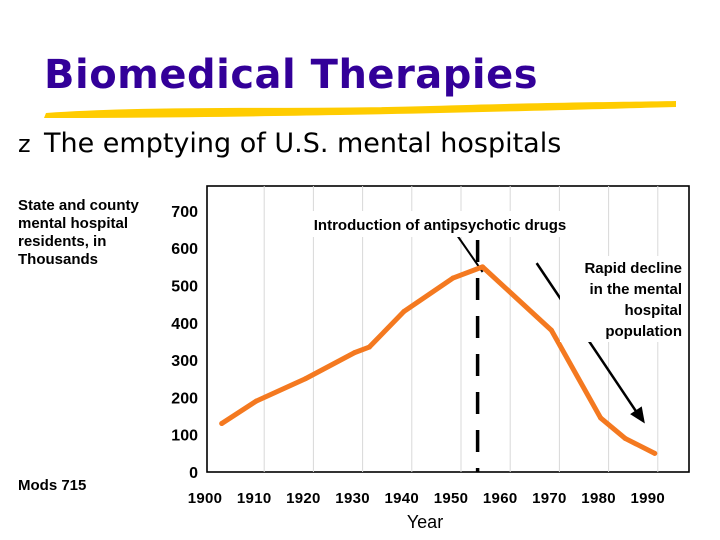  Describe the element at coordinates (352, 498) in the screenshot. I see `x-tick-label: 1930` at that location.